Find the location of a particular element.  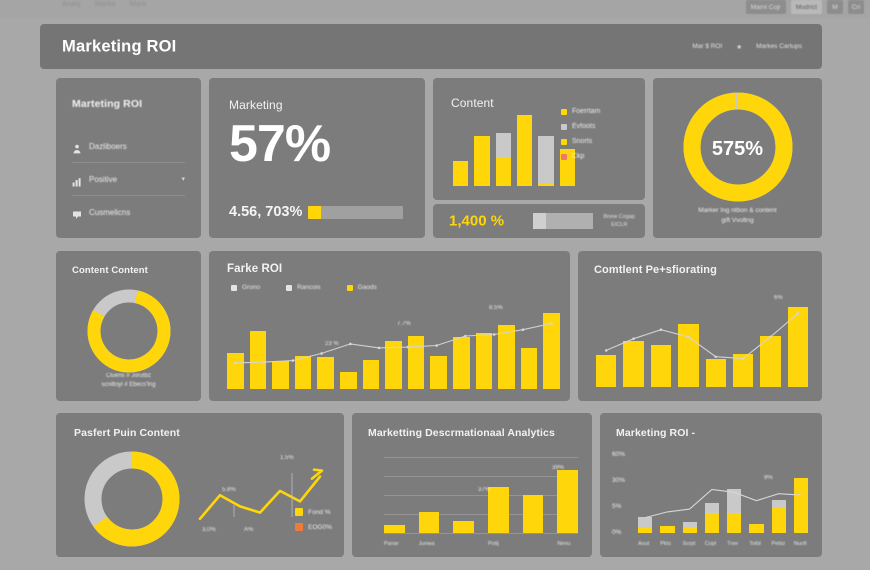

content-performing-card: Comtlent Pe+sfiorating 6% is located at coordinates (700, 326).